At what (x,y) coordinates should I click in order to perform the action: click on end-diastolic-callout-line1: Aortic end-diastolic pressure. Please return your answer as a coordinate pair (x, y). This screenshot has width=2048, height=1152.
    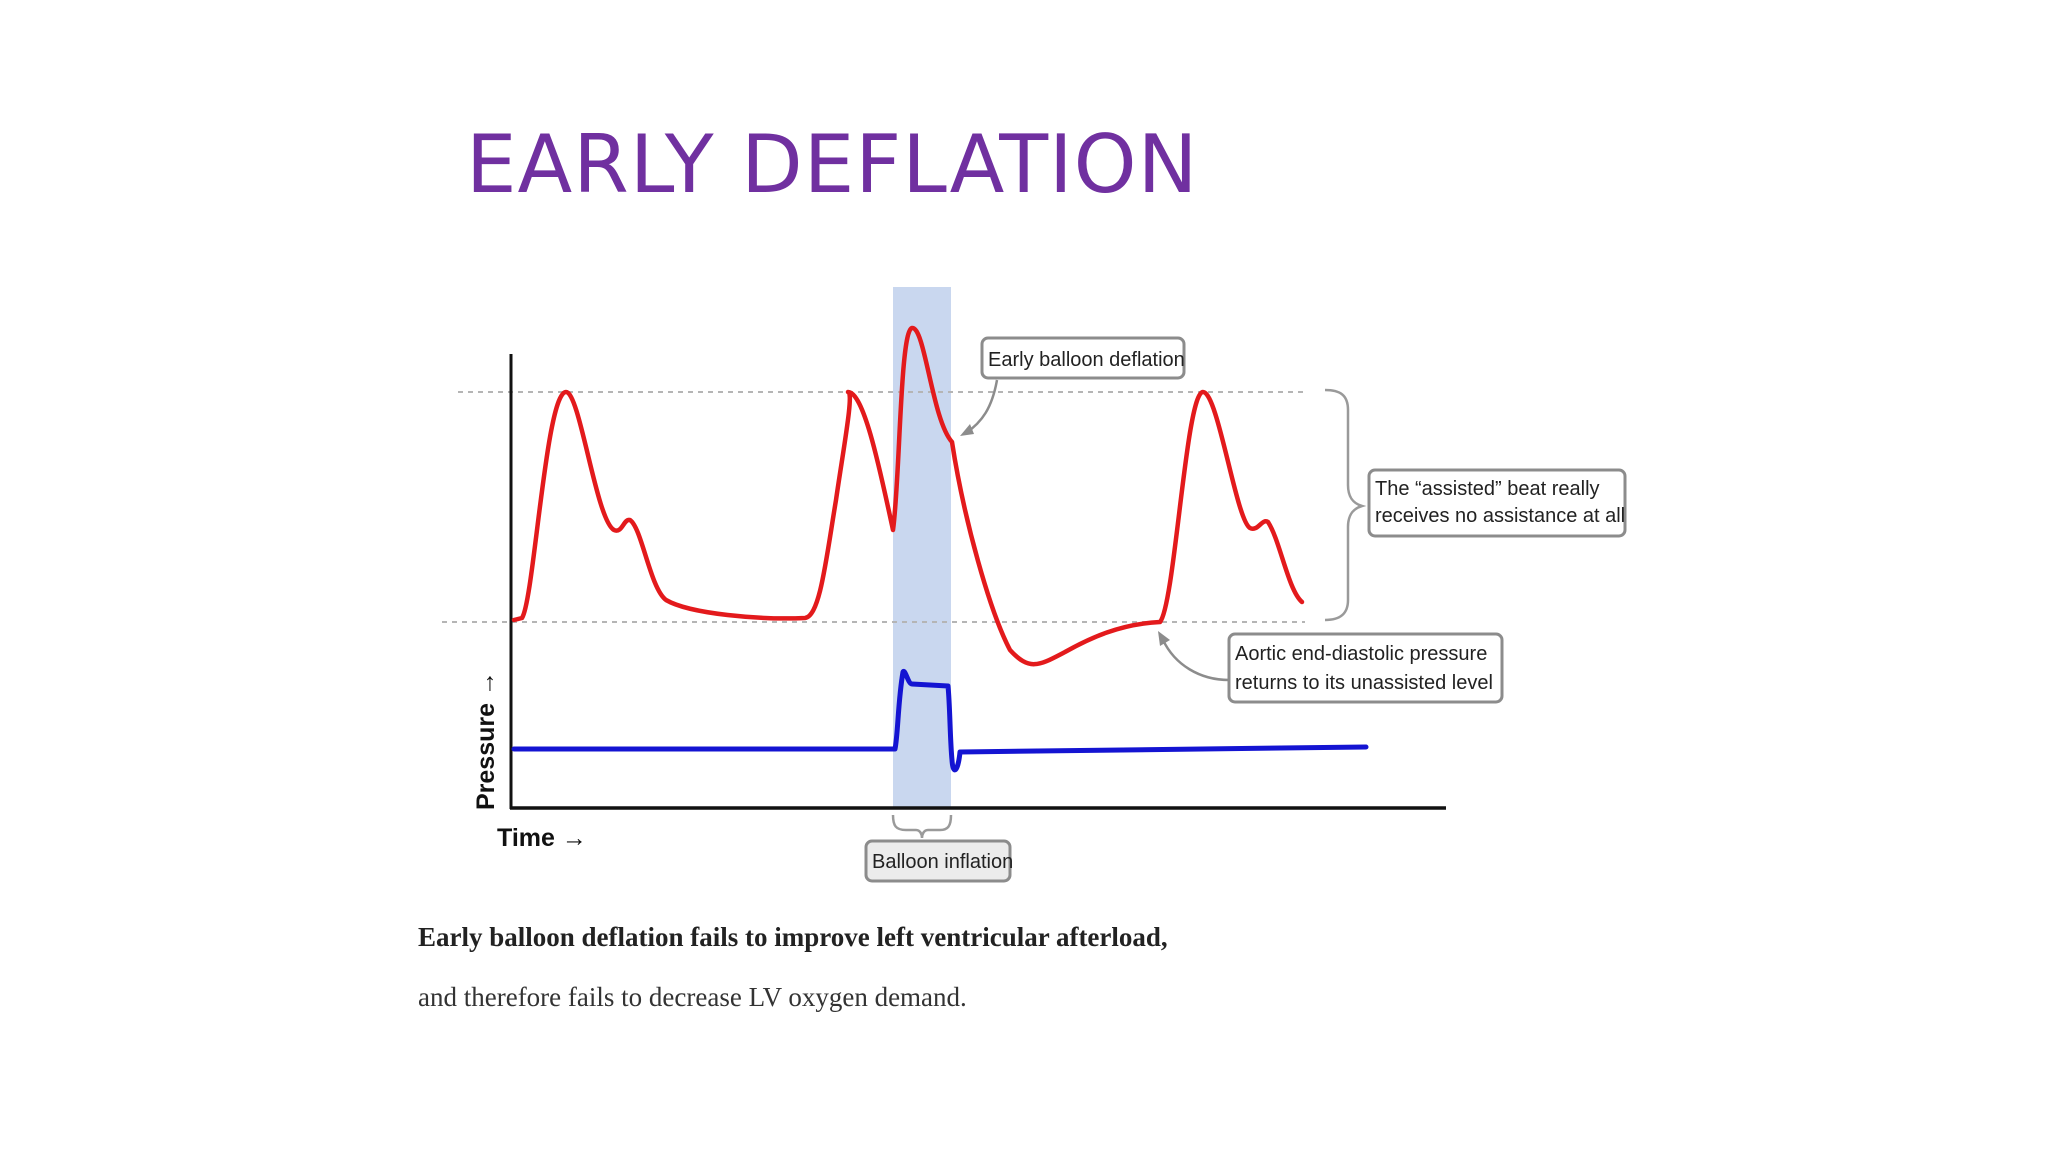
    Looking at the image, I should click on (1361, 654).